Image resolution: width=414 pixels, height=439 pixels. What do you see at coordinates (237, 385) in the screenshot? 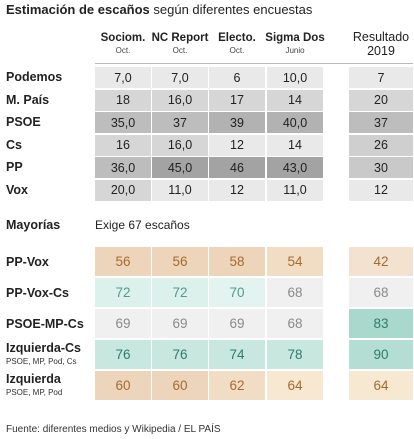
I see `majority-cell: 62` at bounding box center [237, 385].